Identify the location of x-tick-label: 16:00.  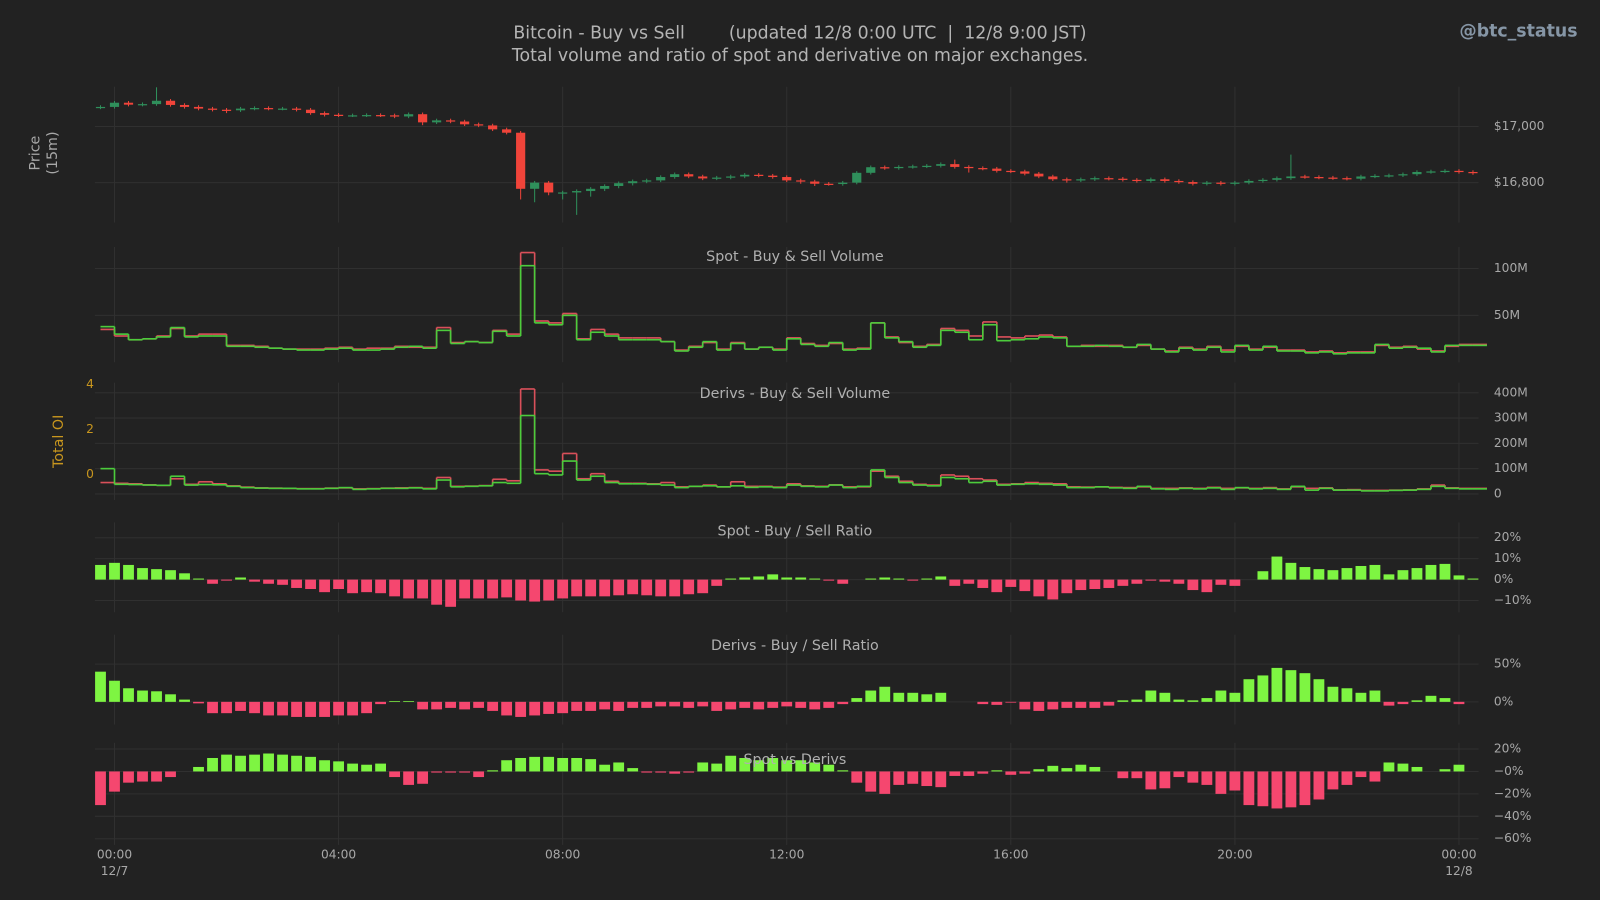
(1010, 855).